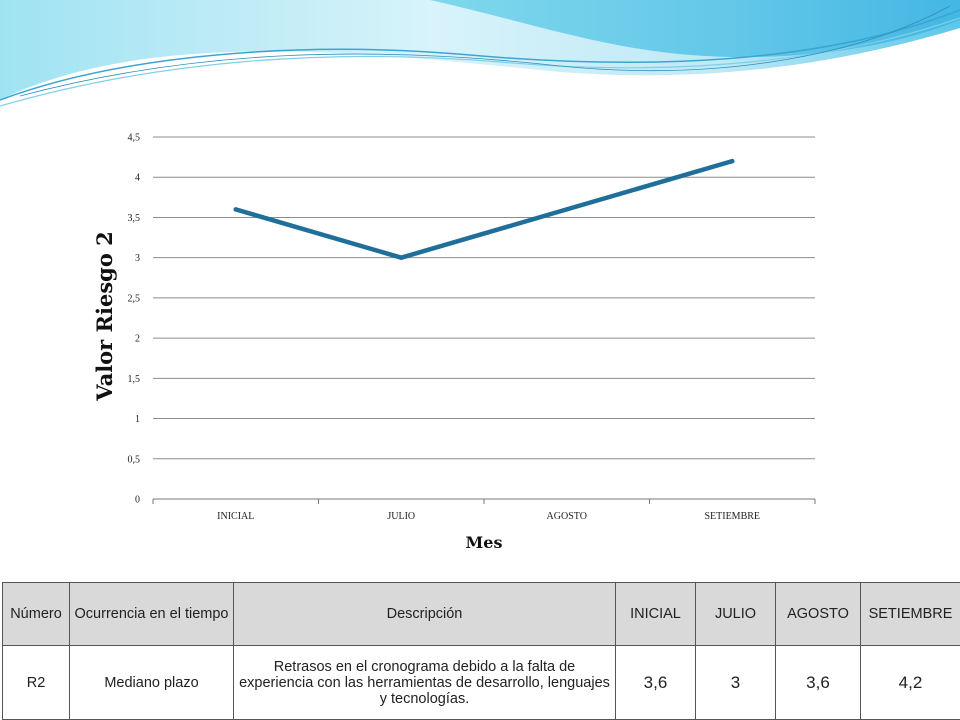 The height and width of the screenshot is (720, 960). I want to click on header-setiembre: SETIEMBRE, so click(910, 614).